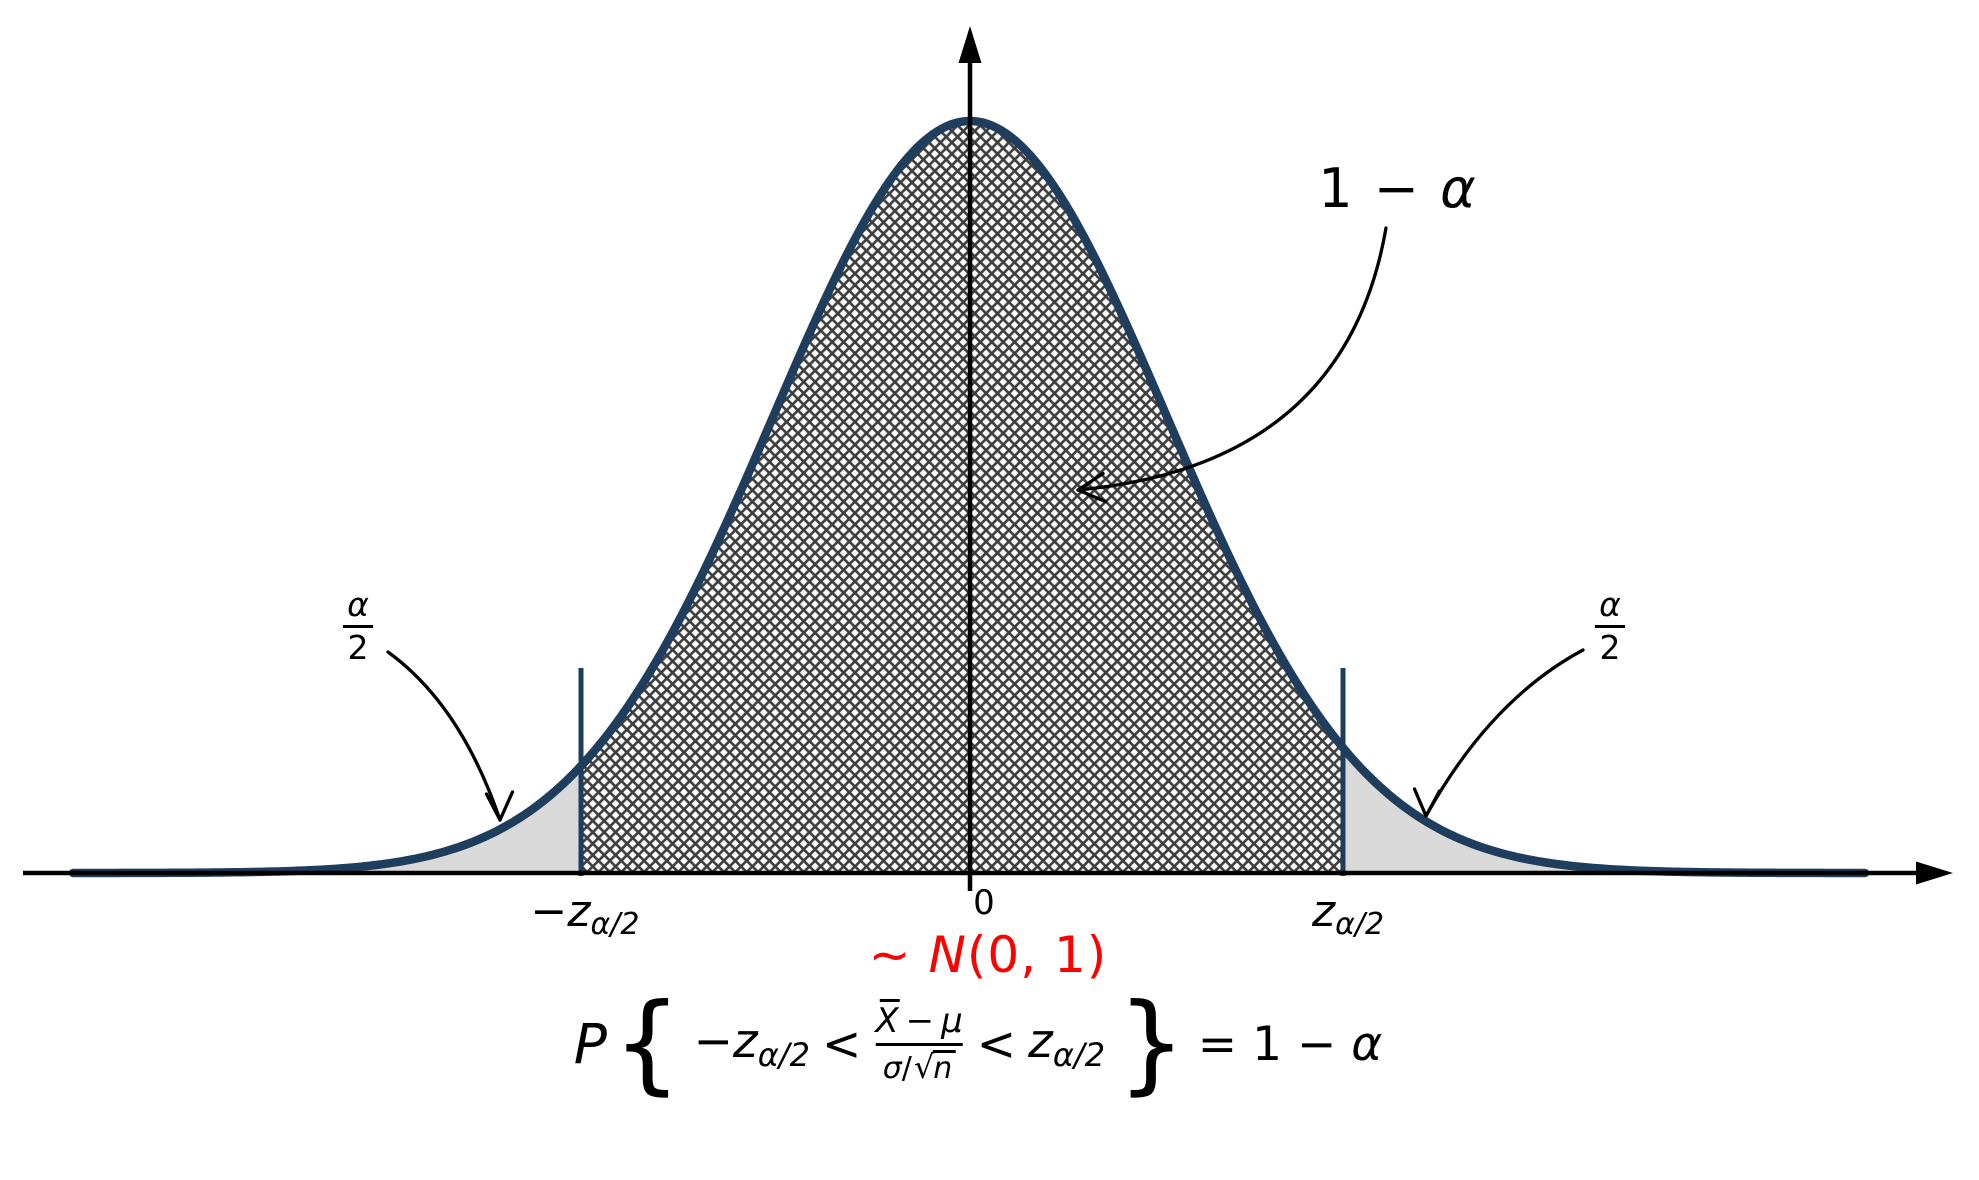 The width and height of the screenshot is (1979, 1180). What do you see at coordinates (327, 819) in the screenshot?
I see `left-tail-region` at bounding box center [327, 819].